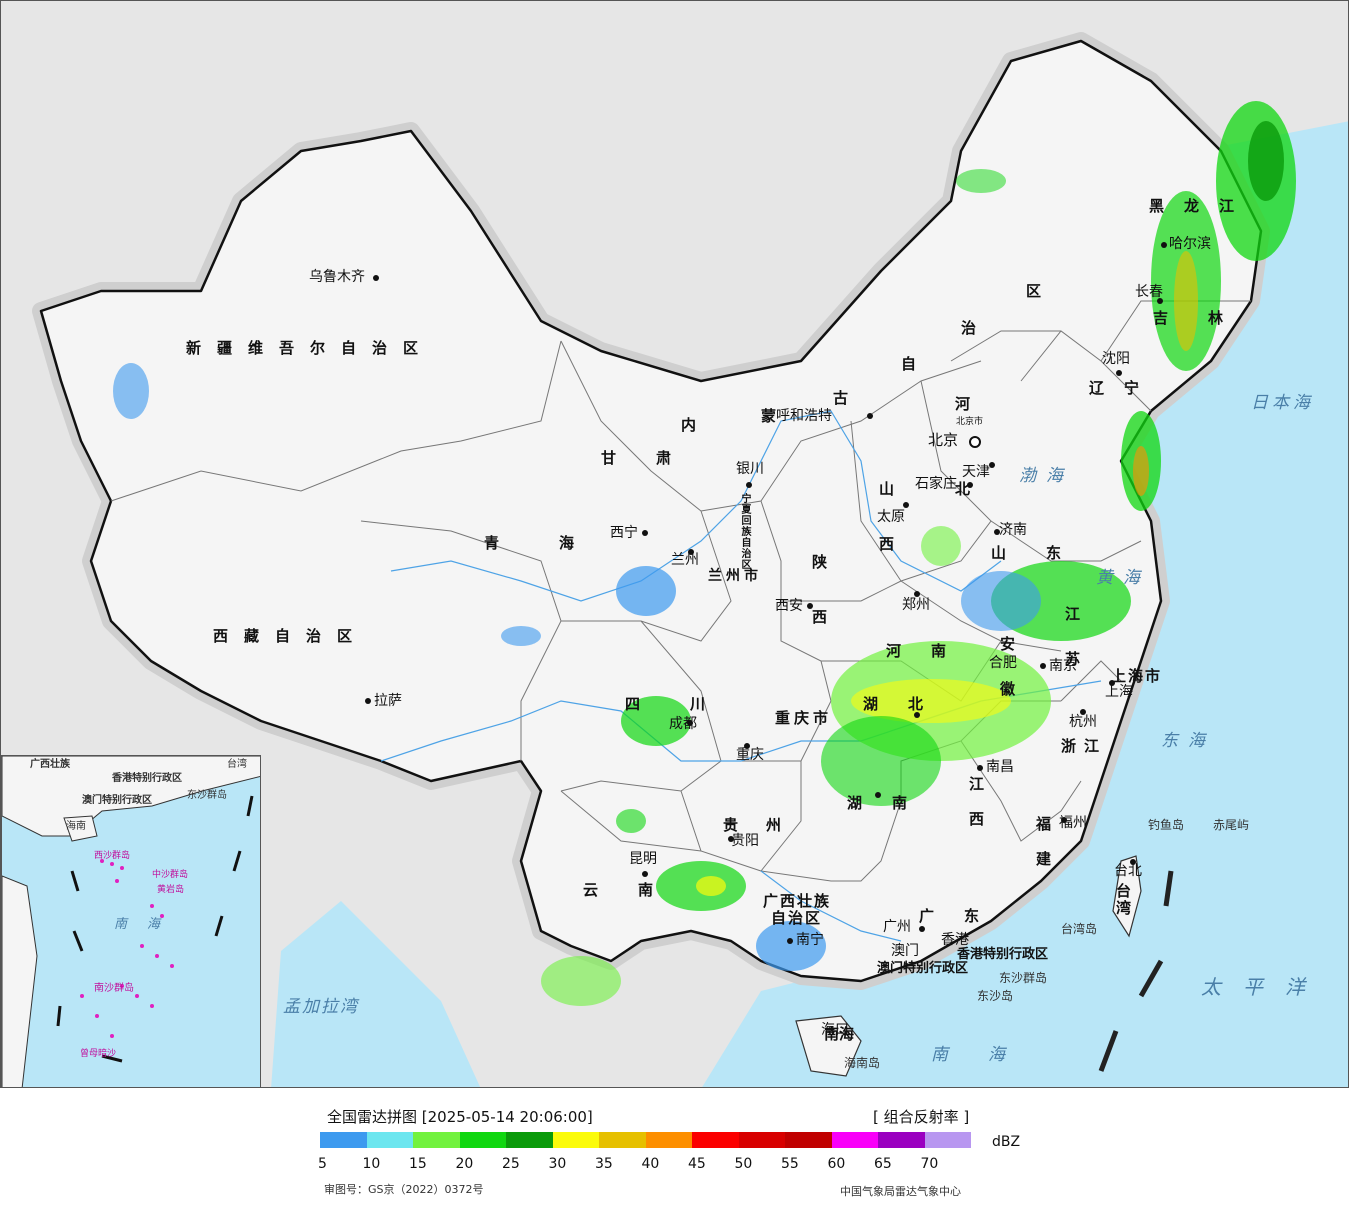 The height and width of the screenshot is (1208, 1349). Describe the element at coordinates (604, 1164) in the screenshot. I see `tick-label: 35` at that location.